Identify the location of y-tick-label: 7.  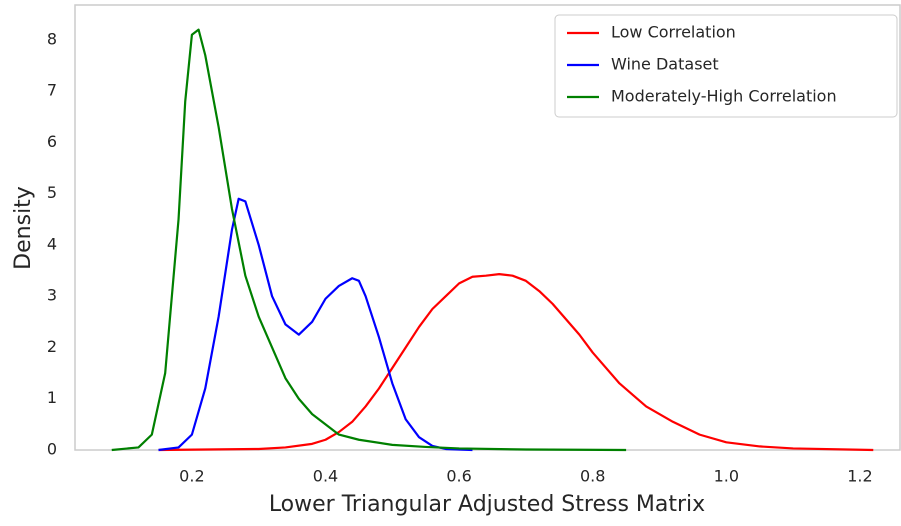
(52, 90).